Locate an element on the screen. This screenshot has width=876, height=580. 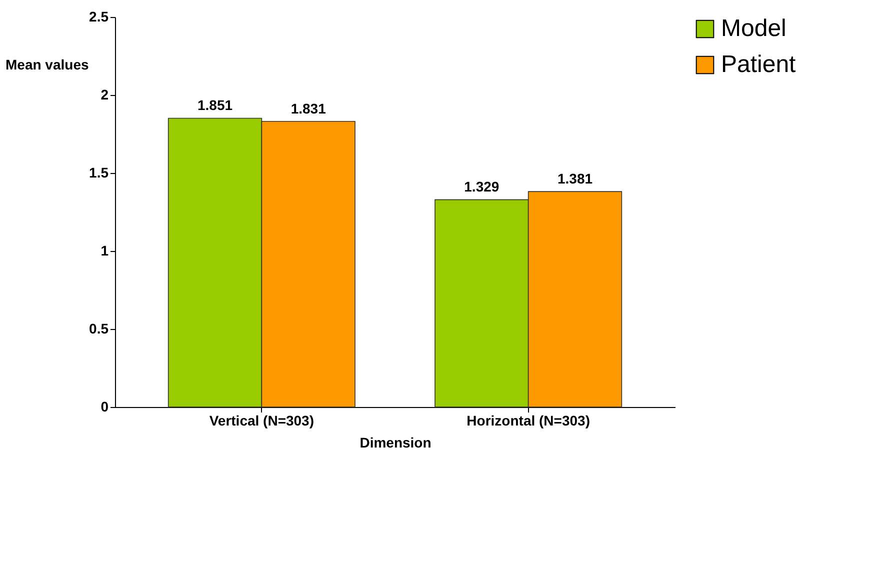
legend-label: Model is located at coordinates (753, 28).